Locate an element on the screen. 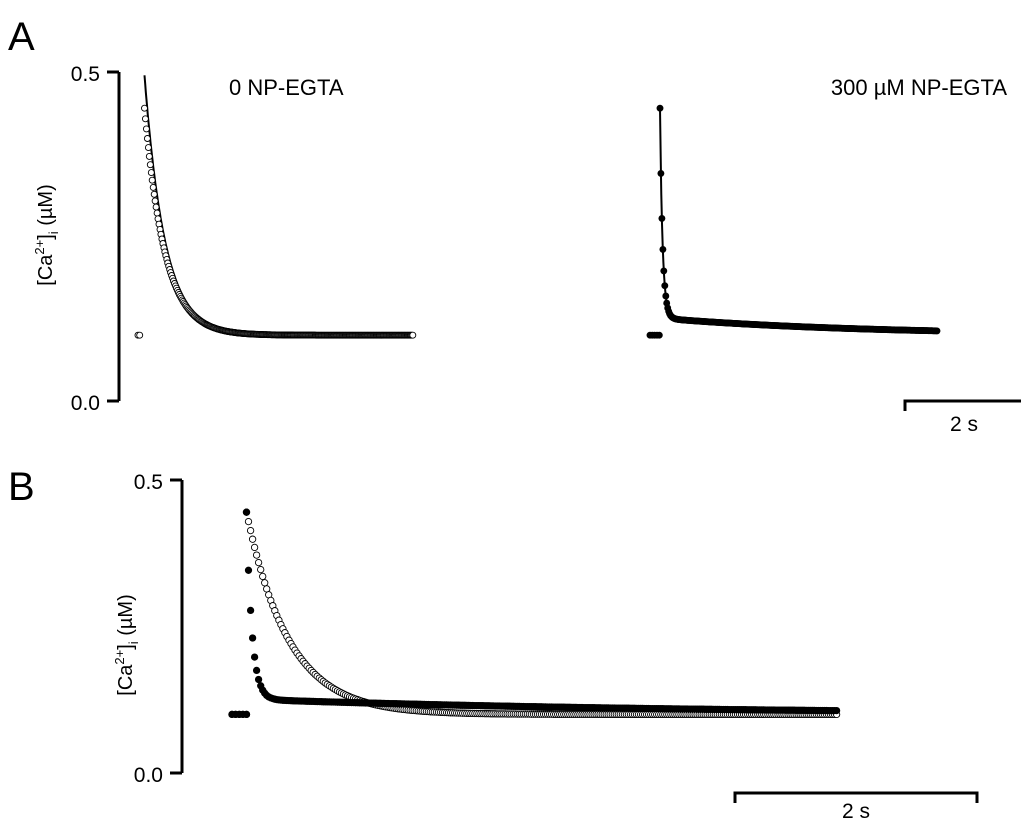 Image resolution: width=1022 pixels, height=821 pixels. ylabel-a-mid: ] is located at coordinates (46, 237).